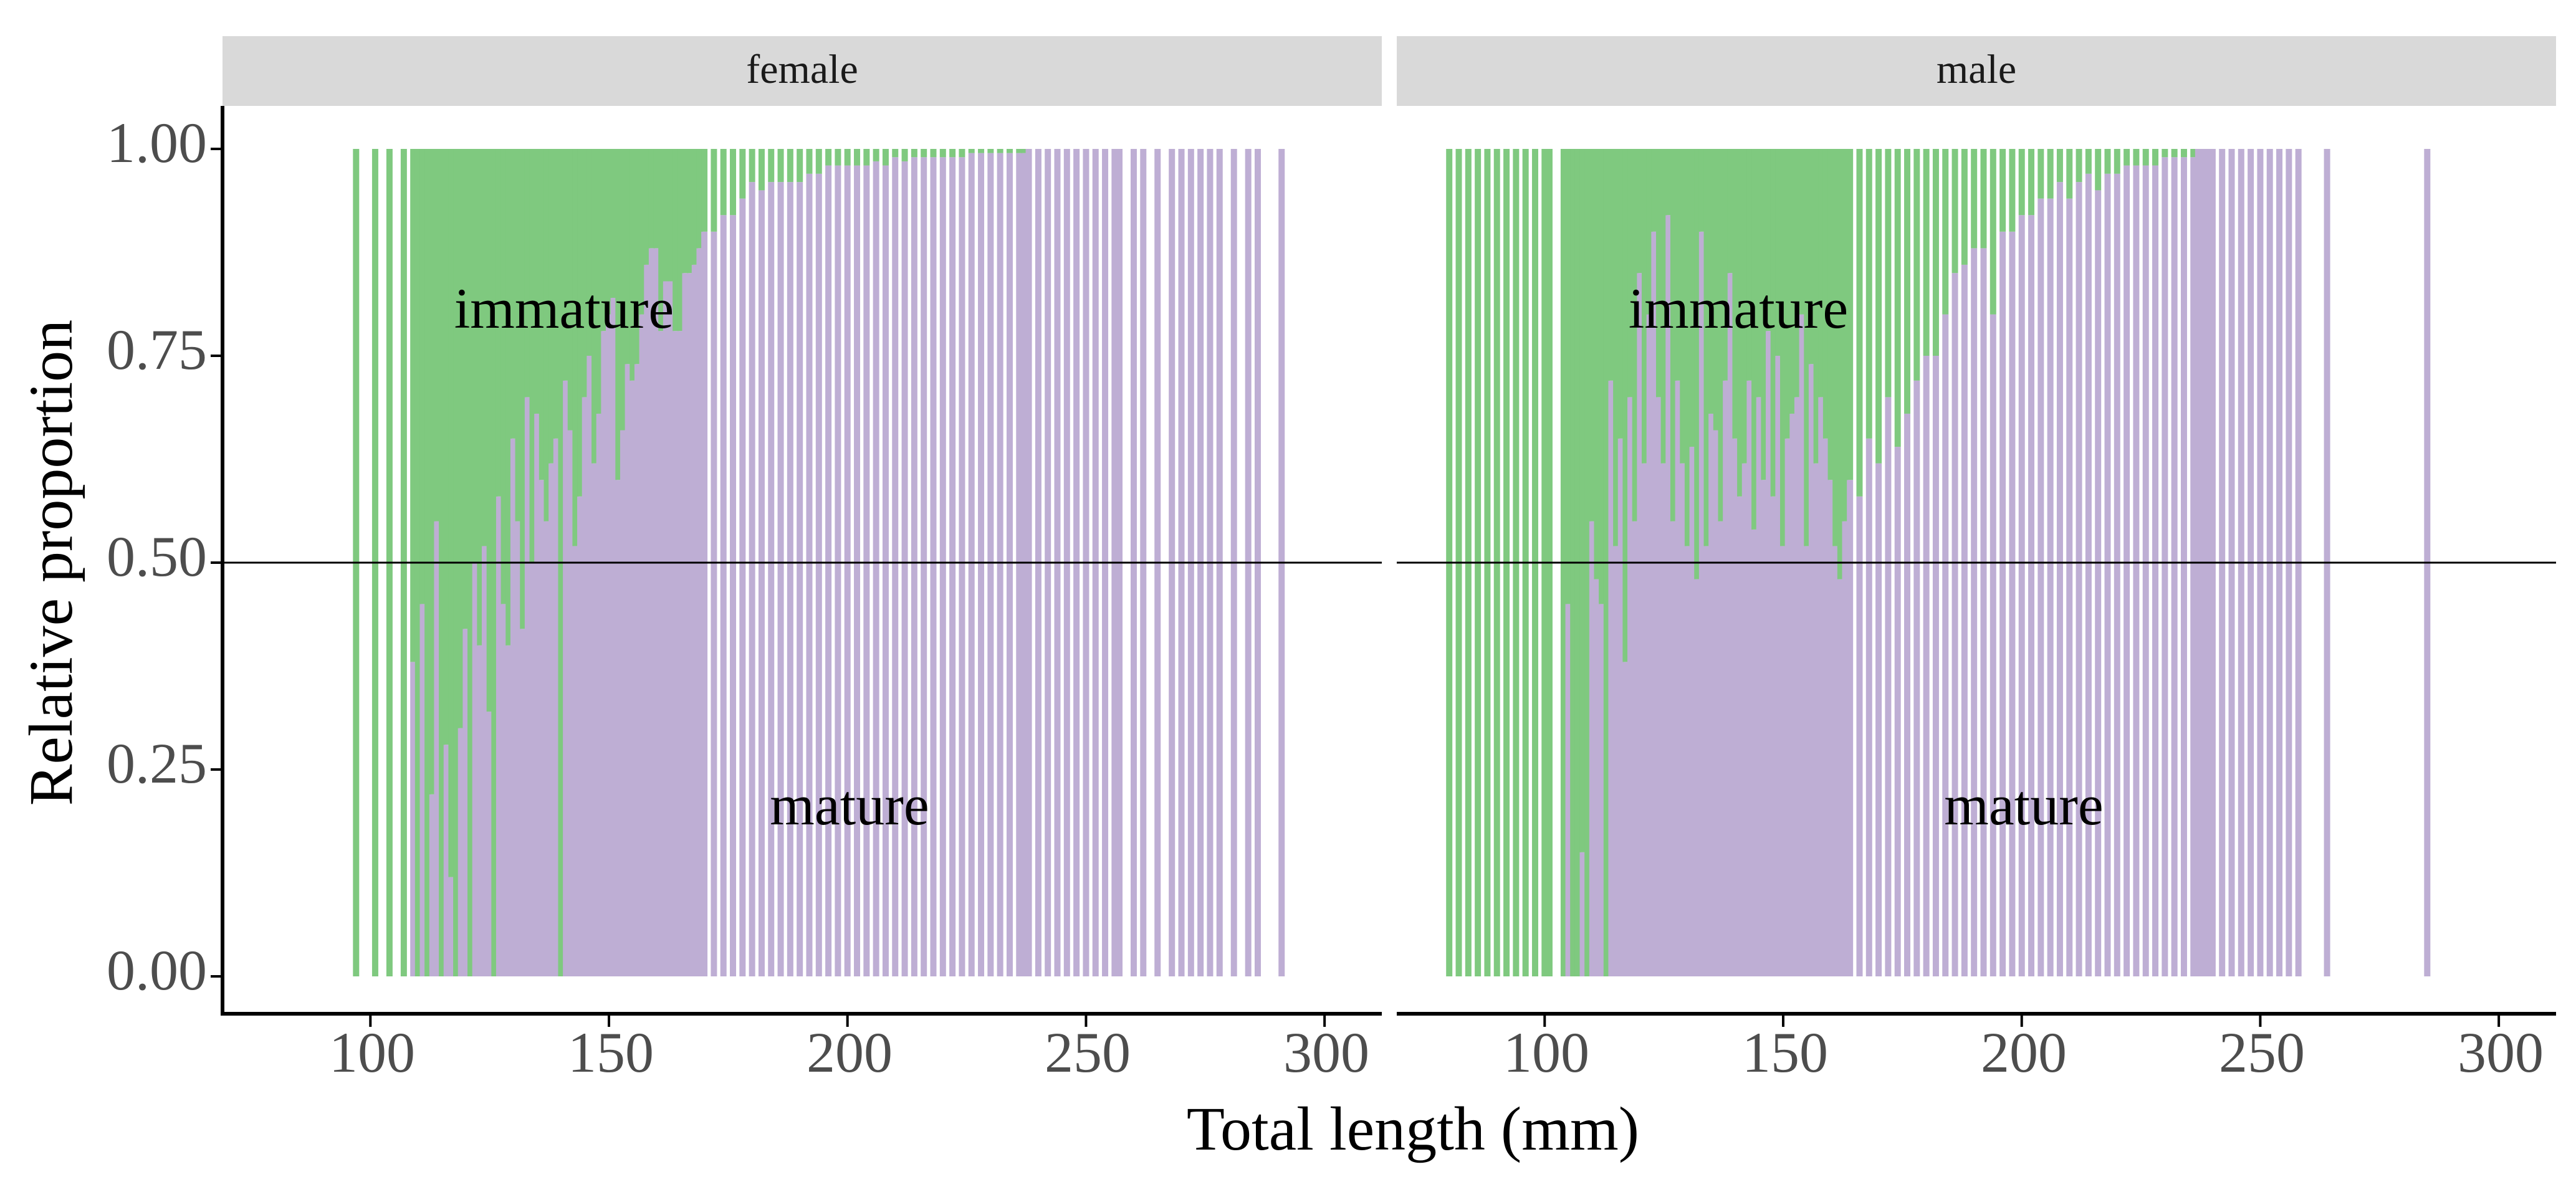 The image size is (2576, 1177). Describe the element at coordinates (2024, 1052) in the screenshot. I see `x-tick-label: 200` at that location.